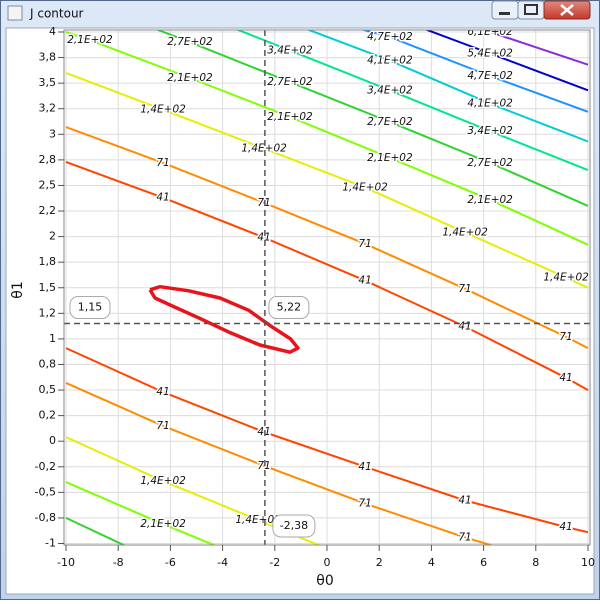 Image resolution: width=600 pixels, height=604 pixels. What do you see at coordinates (66, 562) in the screenshot?
I see `x-tick-label: -10` at bounding box center [66, 562].